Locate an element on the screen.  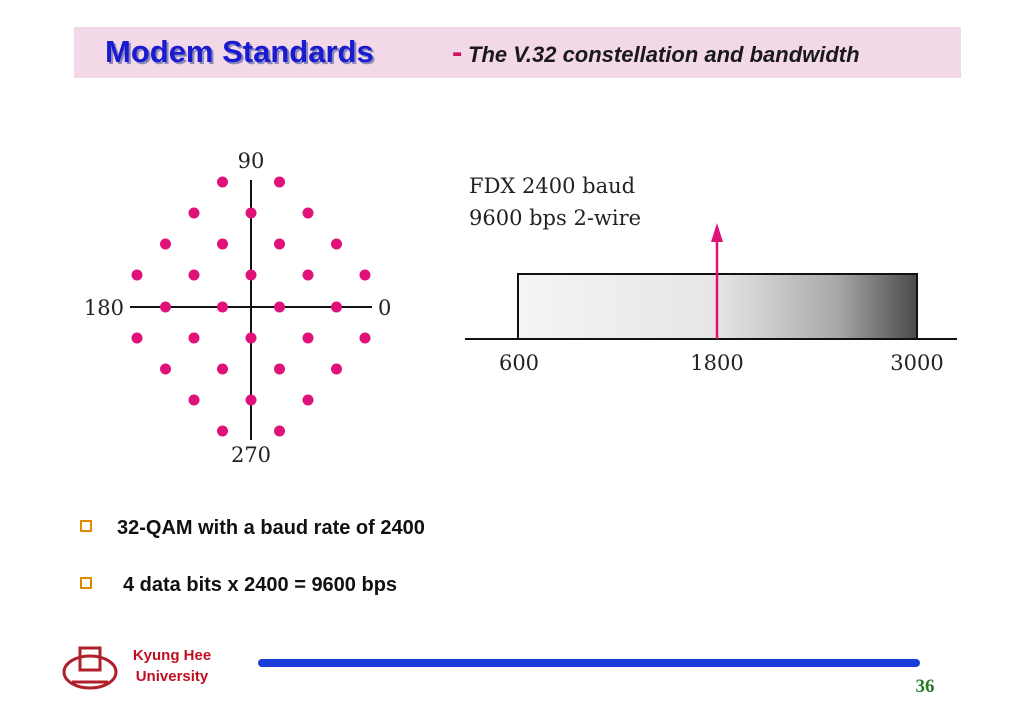
arrow-head is located at coordinates (717, 232).